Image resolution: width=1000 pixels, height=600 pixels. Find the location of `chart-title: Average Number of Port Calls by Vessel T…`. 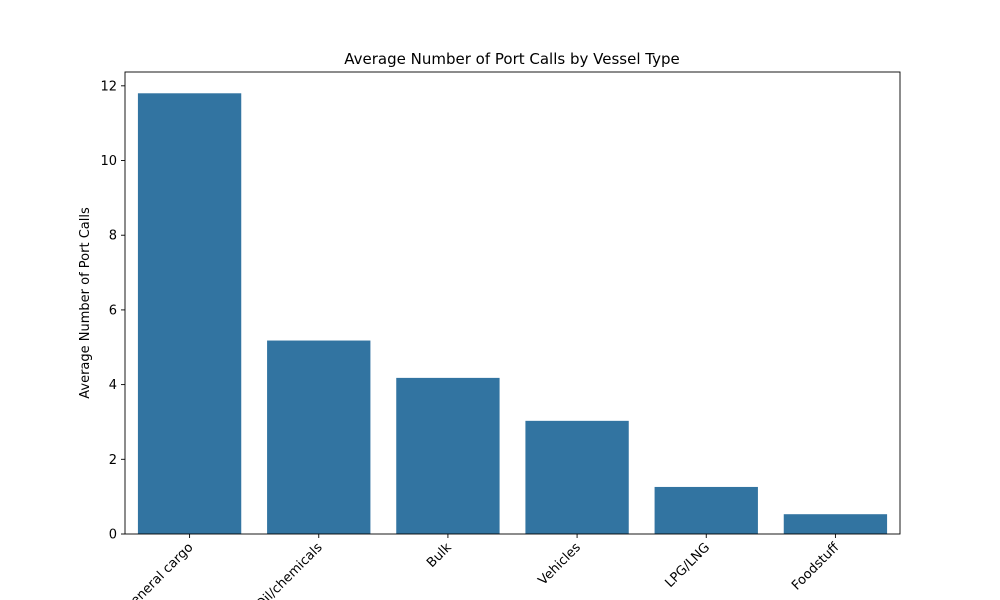

chart-title: Average Number of Port Calls by Vessel T… is located at coordinates (511, 59).